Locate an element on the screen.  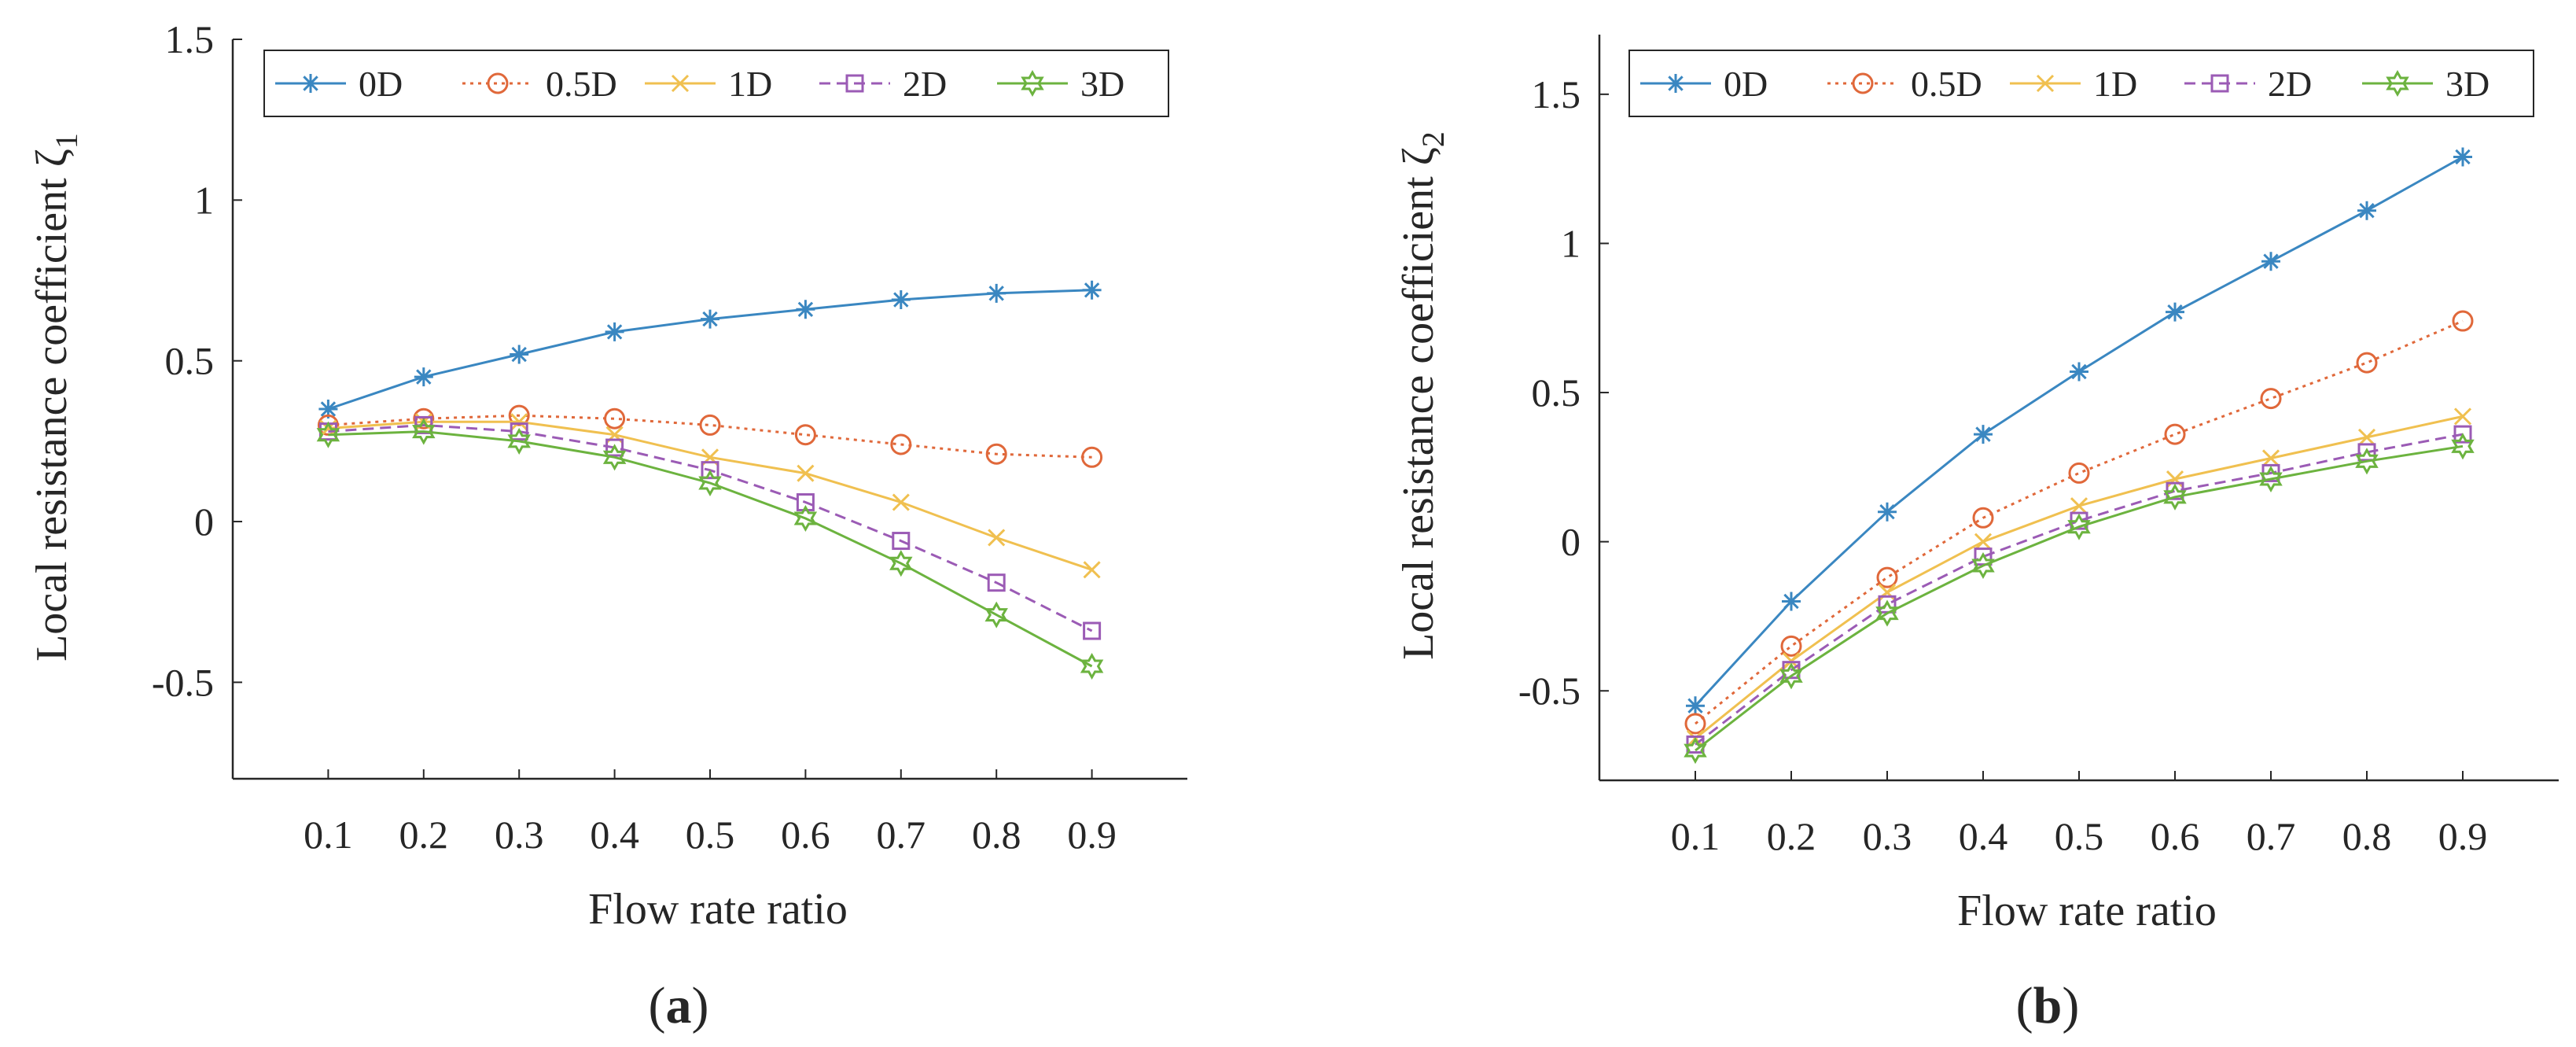
y-tick-label: 1 is located at coordinates (204, 200).